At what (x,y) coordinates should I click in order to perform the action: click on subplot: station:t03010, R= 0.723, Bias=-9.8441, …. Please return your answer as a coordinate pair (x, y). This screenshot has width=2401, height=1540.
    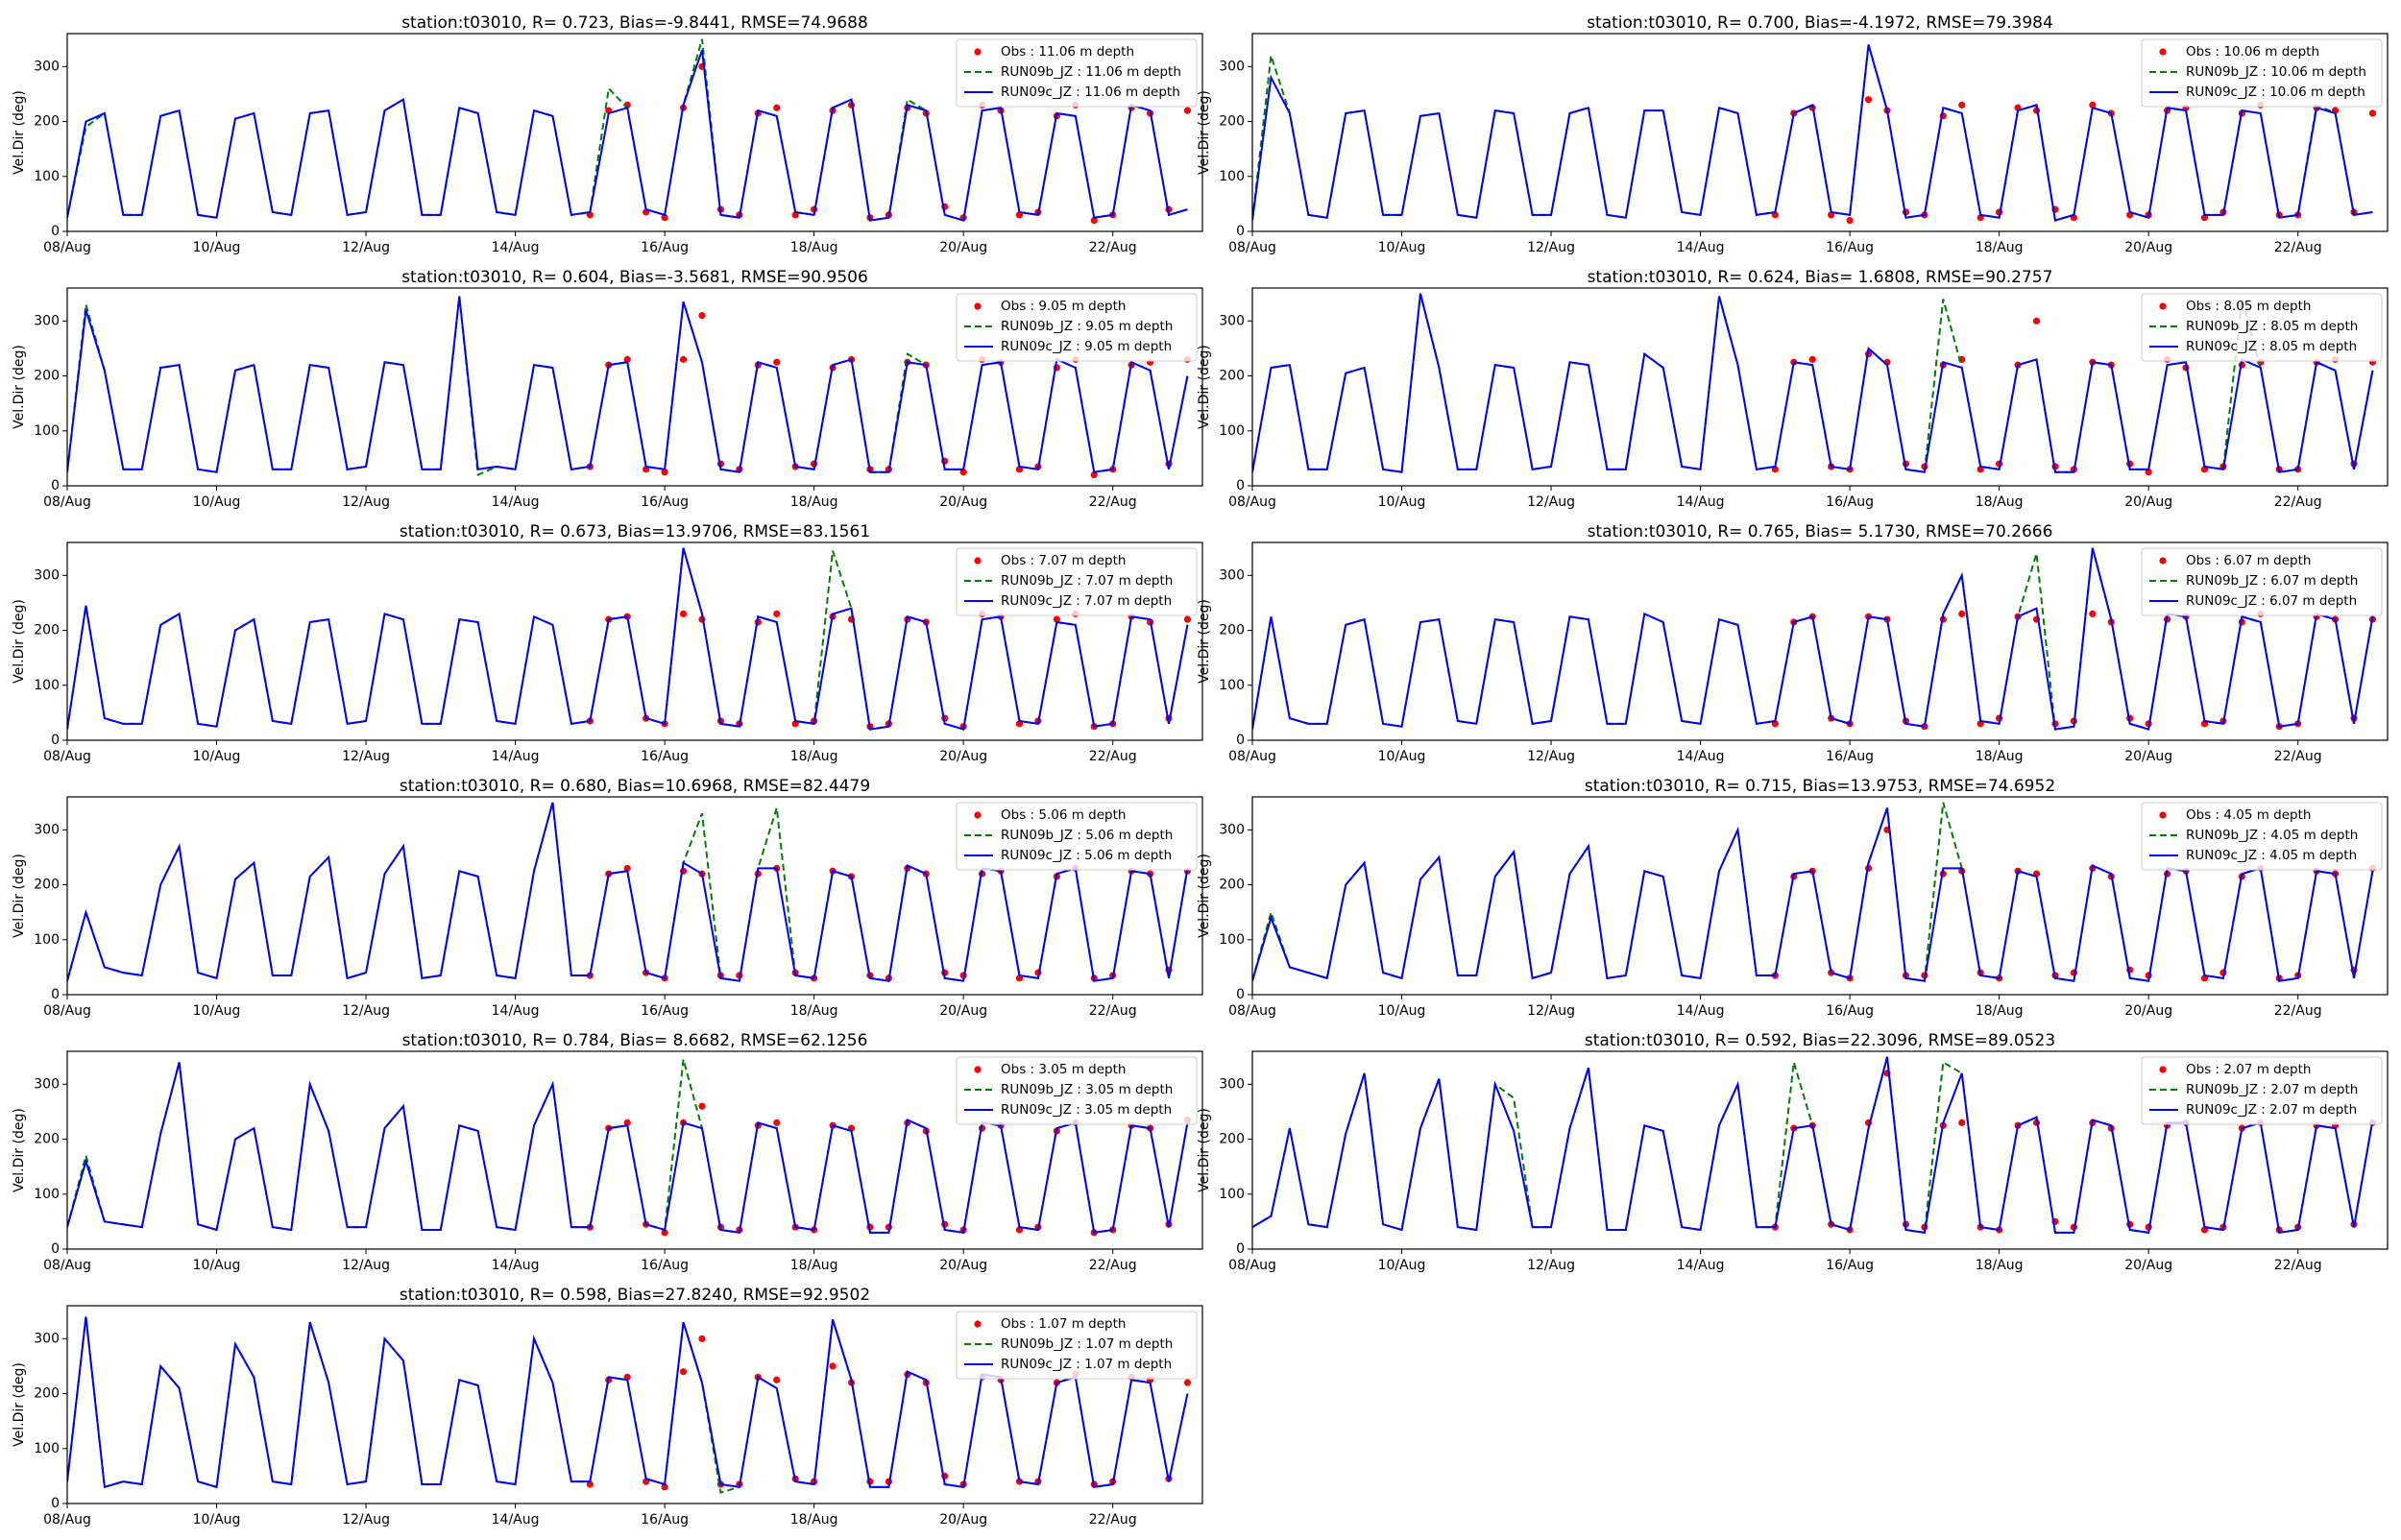
    Looking at the image, I should click on (607, 134).